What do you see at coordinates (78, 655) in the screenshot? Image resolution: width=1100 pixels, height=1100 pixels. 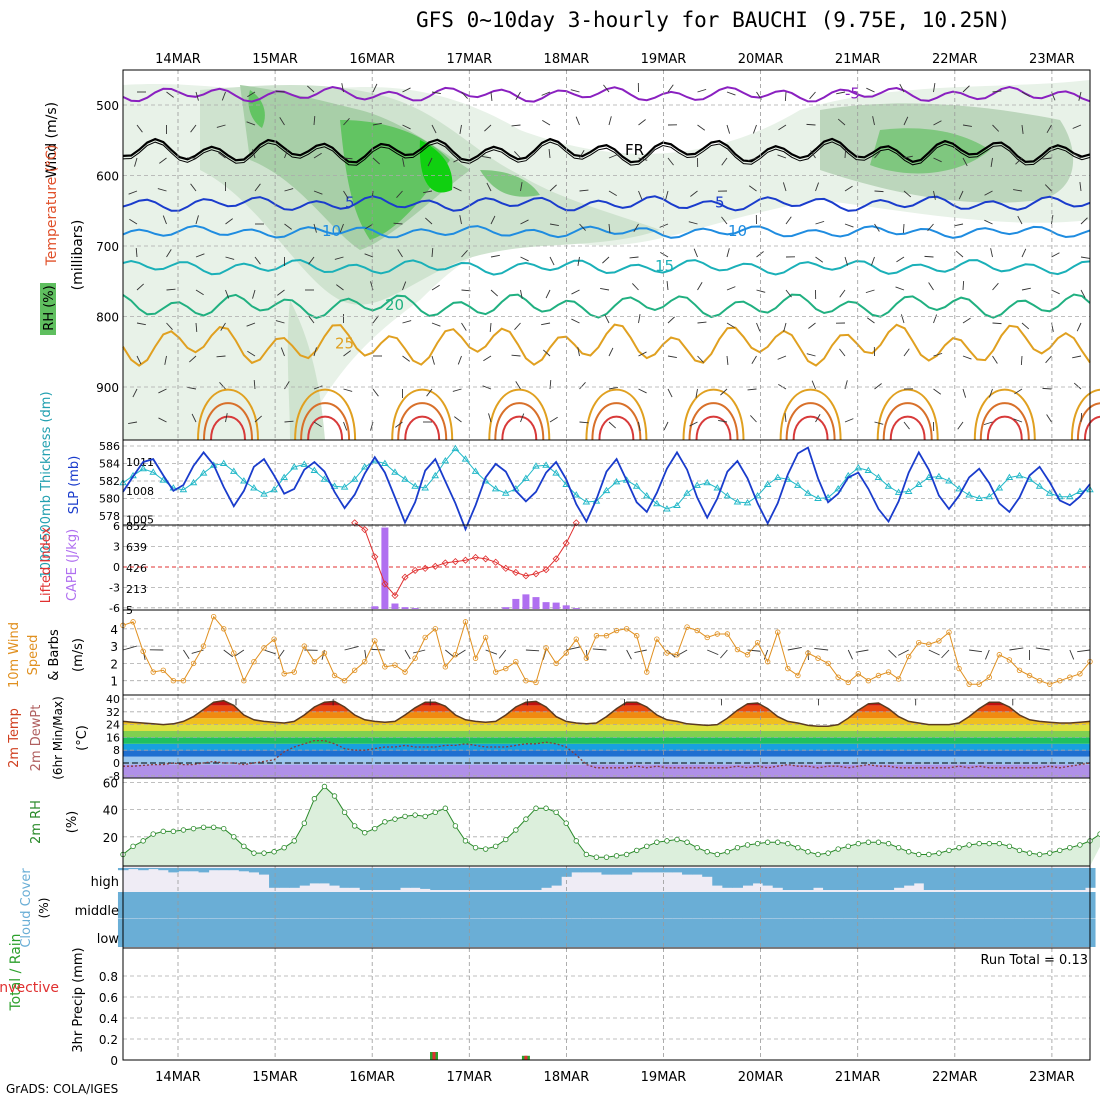 I see `wind-unit-label: (m/s)` at bounding box center [78, 655].